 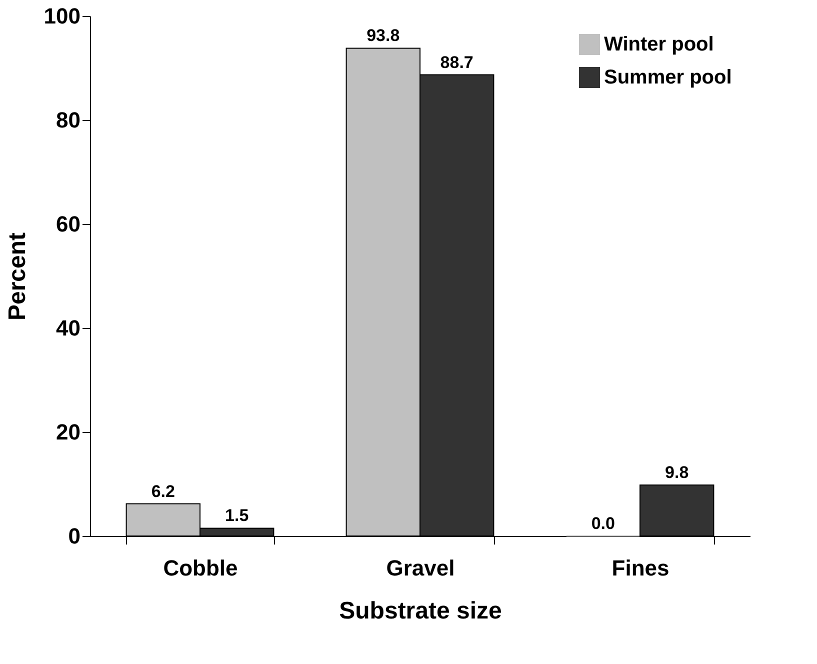 I want to click on data-label: 0.0, so click(x=603, y=523).